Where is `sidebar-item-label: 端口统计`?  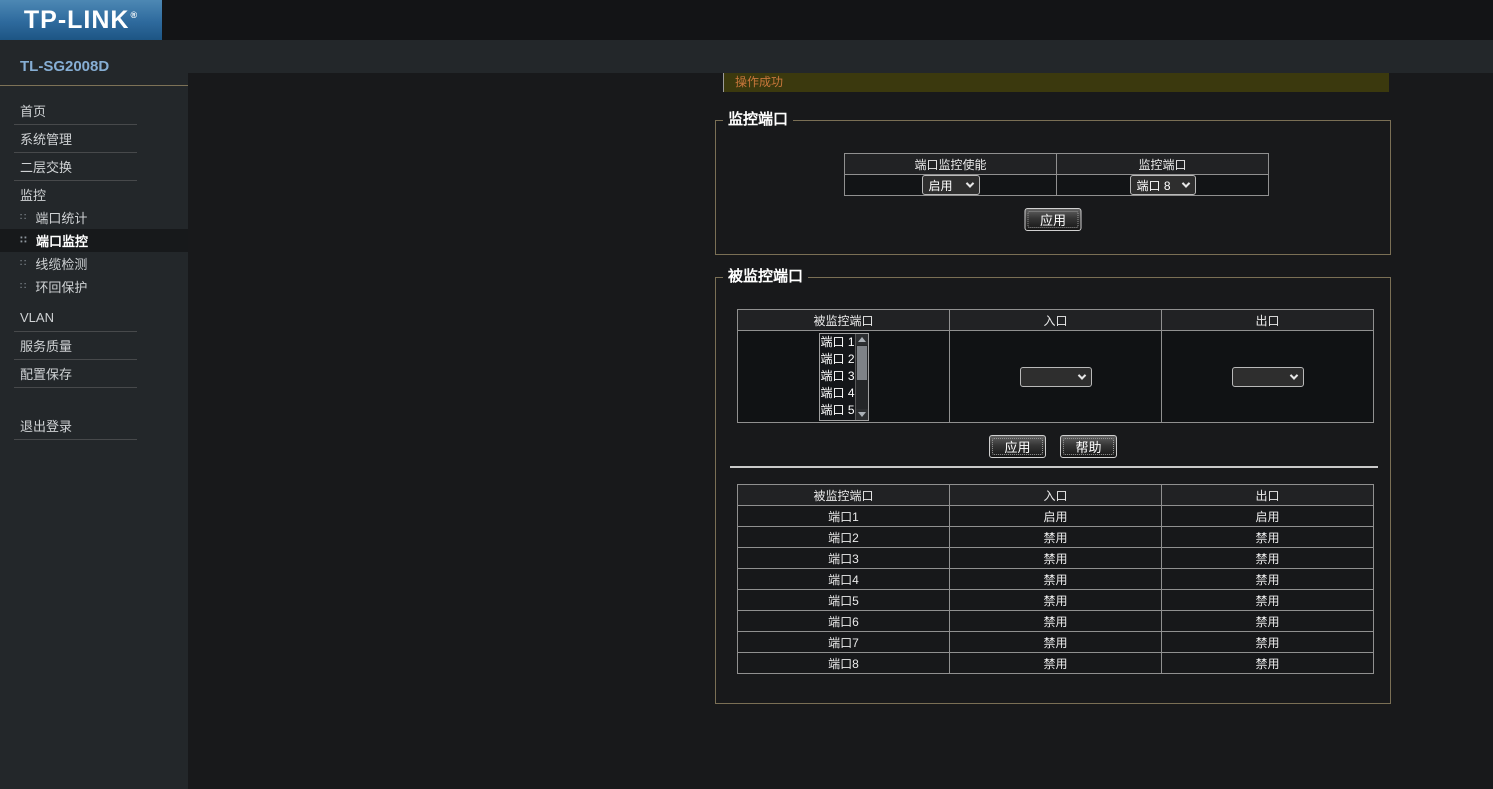
sidebar-item-label: 端口统计 is located at coordinates (61, 218).